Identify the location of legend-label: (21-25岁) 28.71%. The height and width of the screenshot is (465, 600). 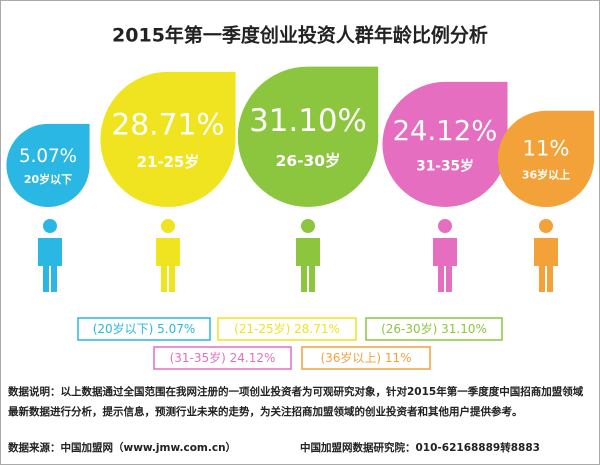
(287, 328).